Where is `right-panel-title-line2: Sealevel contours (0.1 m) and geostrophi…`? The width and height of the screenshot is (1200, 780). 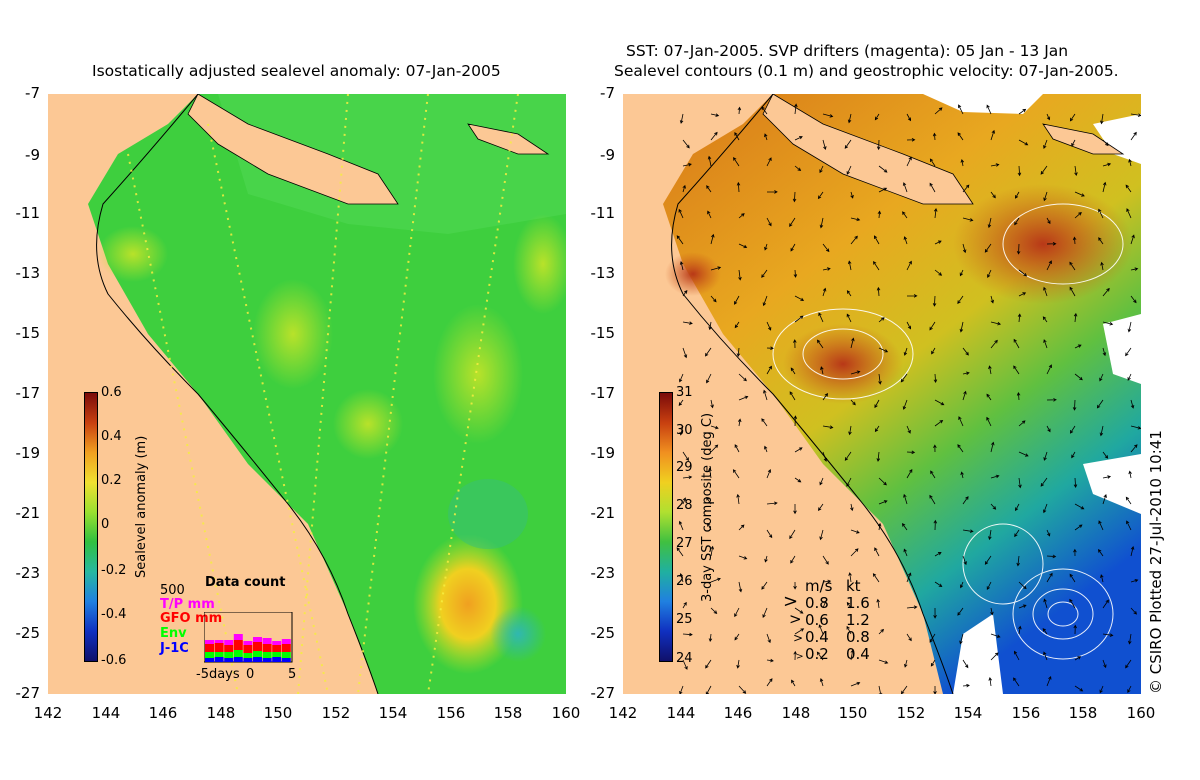 right-panel-title-line2: Sealevel contours (0.1 m) and geostrophi… is located at coordinates (866, 71).